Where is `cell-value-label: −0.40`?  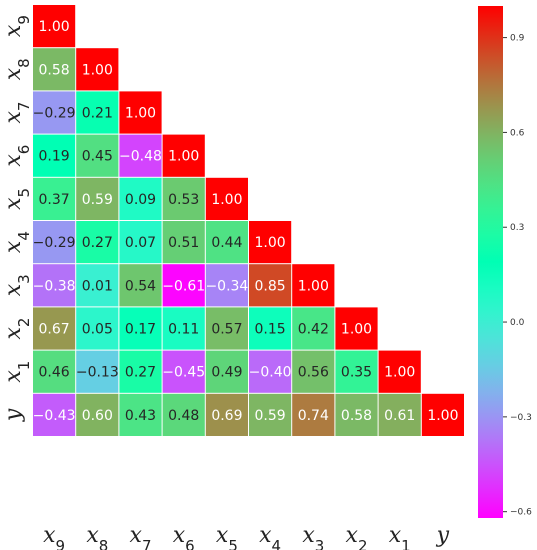 cell-value-label: −0.40 is located at coordinates (270, 373).